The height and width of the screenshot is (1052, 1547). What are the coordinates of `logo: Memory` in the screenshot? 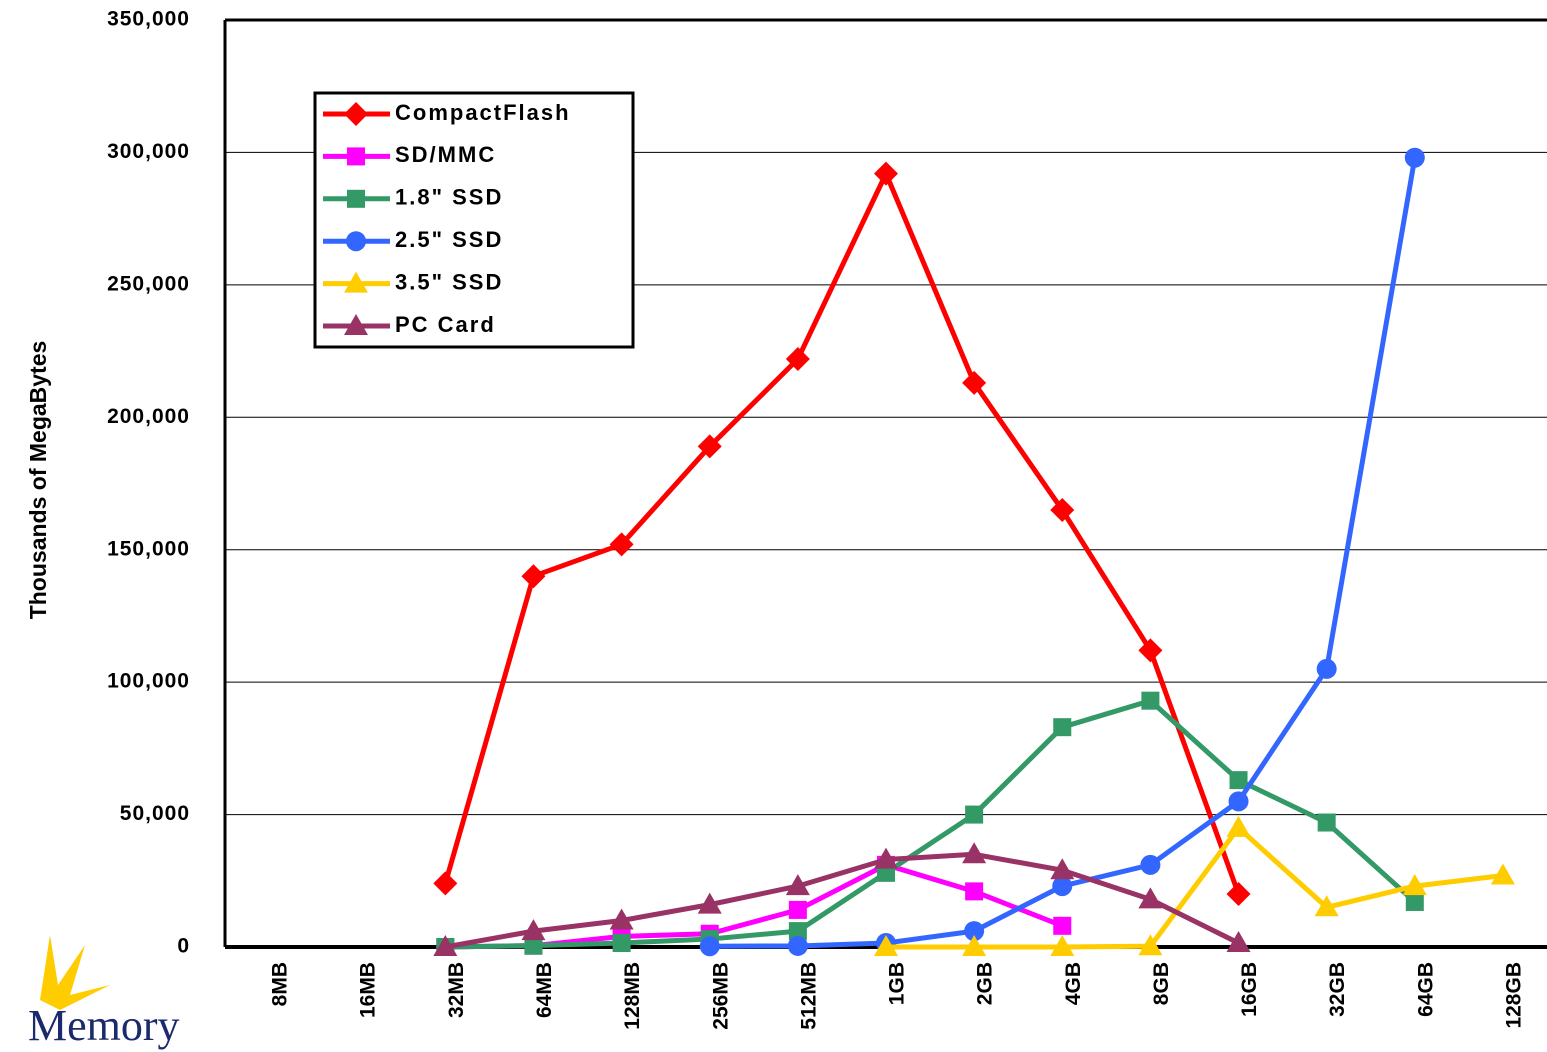 It's located at (104, 992).